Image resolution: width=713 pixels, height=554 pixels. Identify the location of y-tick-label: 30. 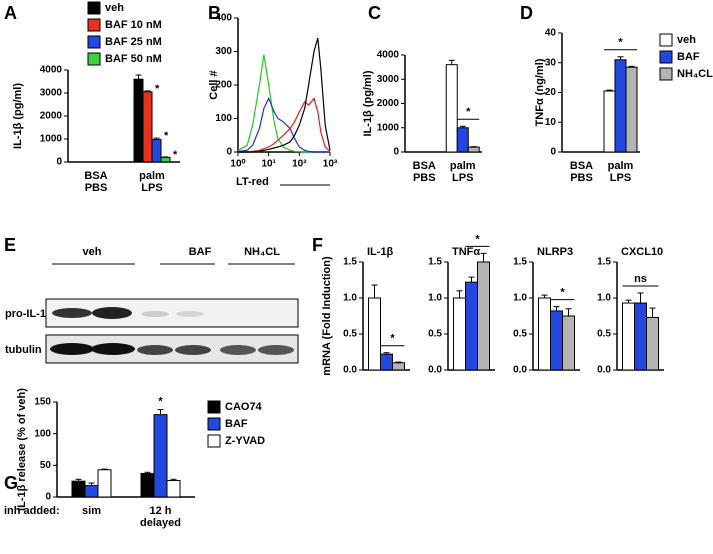
(551, 62).